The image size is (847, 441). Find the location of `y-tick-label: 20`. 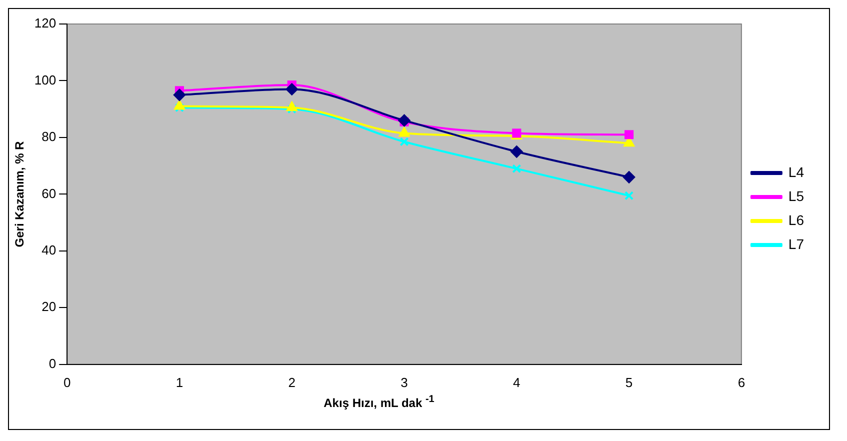

y-tick-label: 20 is located at coordinates (49, 306).